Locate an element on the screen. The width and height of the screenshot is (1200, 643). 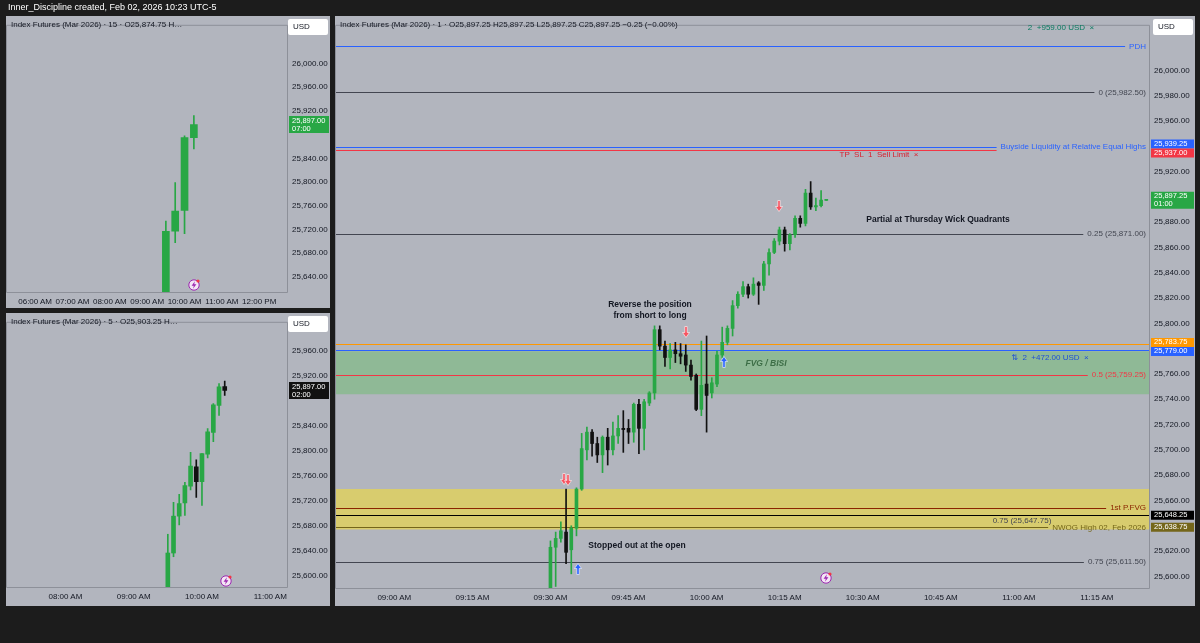
x-tick-label: 09:30 AM is located at coordinates (550, 597).